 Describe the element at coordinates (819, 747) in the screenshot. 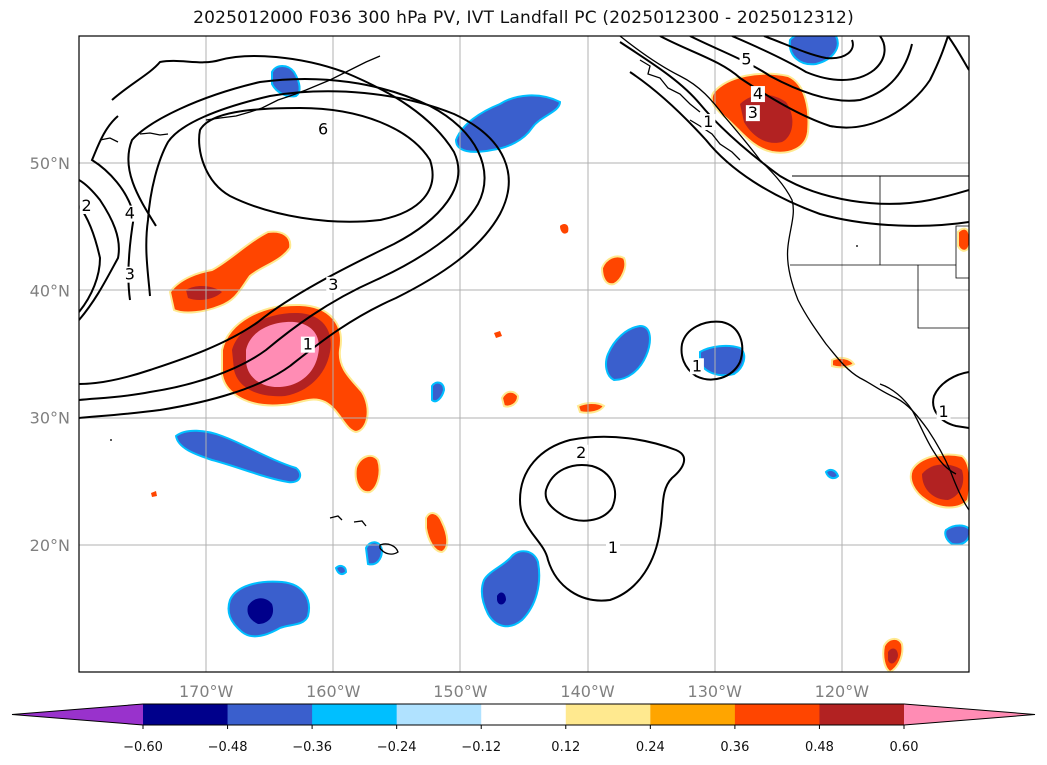

I see `colorbar-tick-label: 0.48` at that location.